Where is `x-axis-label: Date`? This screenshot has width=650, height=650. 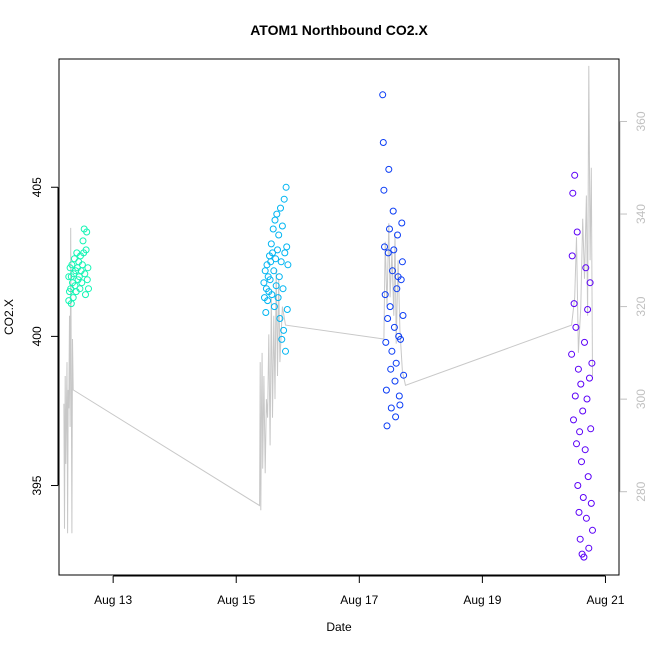
x-axis-label: Date is located at coordinates (339, 627).